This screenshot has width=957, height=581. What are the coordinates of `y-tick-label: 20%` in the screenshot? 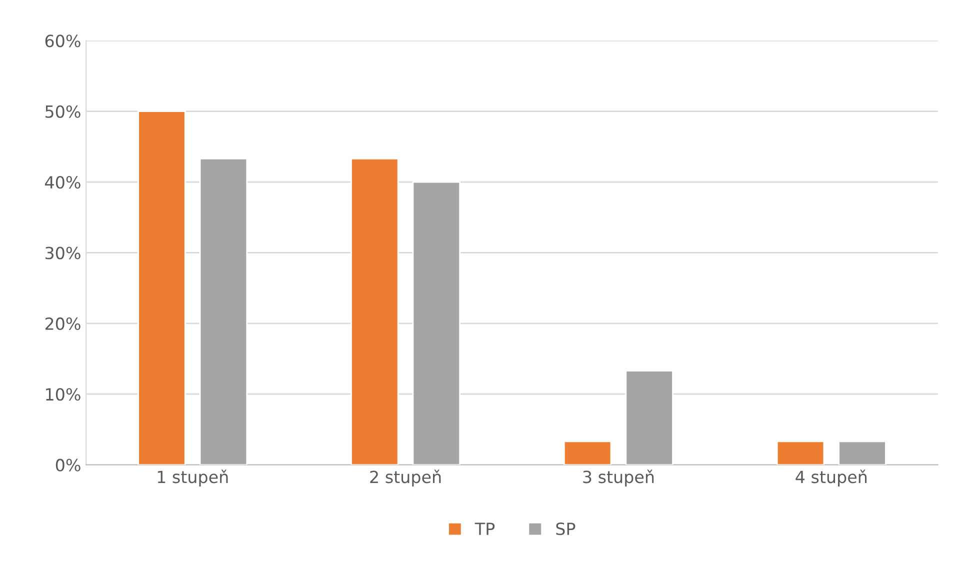 It's located at (62, 323).